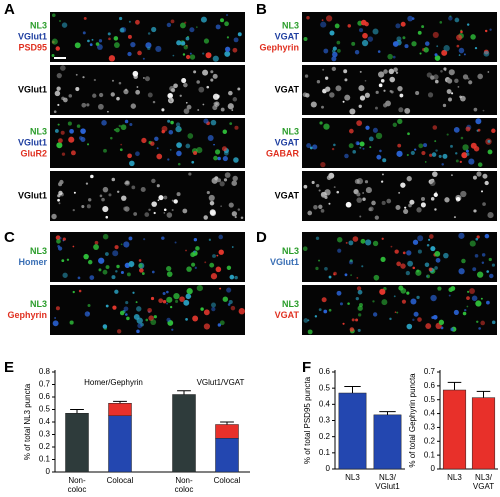  I want to click on channel-label: VGAT, so click(287, 315).